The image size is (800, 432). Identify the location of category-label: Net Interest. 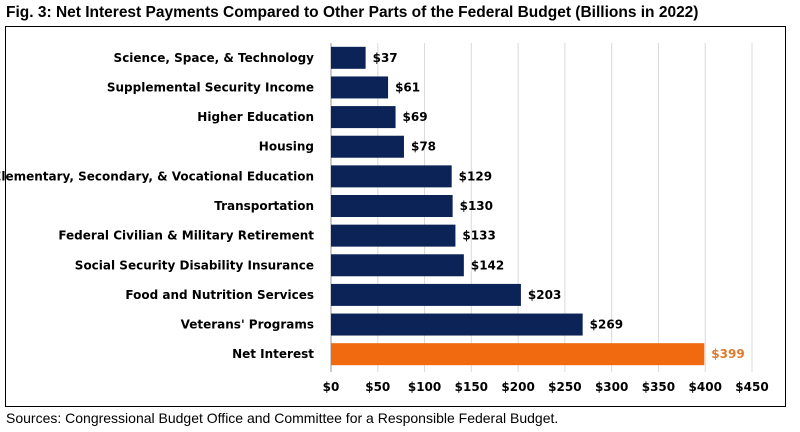
(273, 354).